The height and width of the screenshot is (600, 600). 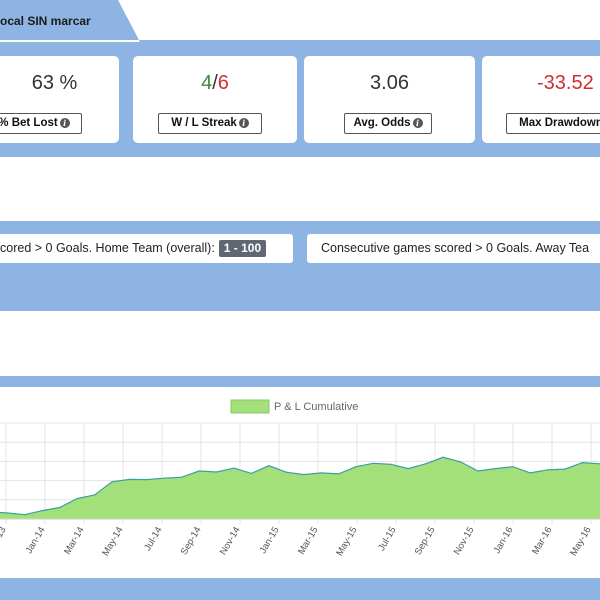 What do you see at coordinates (59, 99) in the screenshot?
I see `stat-card-bet-lost: 63 % % Bet Lost i` at bounding box center [59, 99].